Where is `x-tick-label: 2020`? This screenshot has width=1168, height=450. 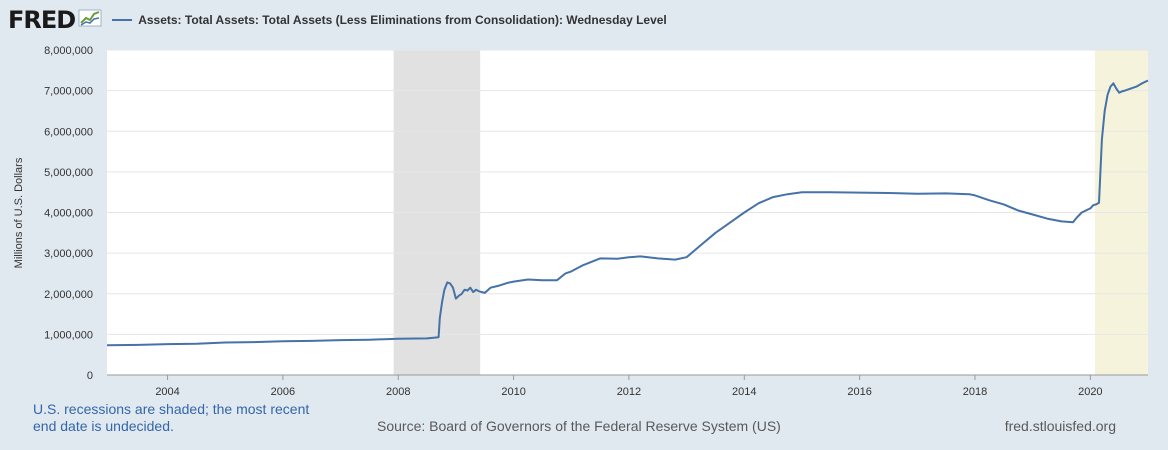
x-tick-label: 2020 is located at coordinates (1090, 392).